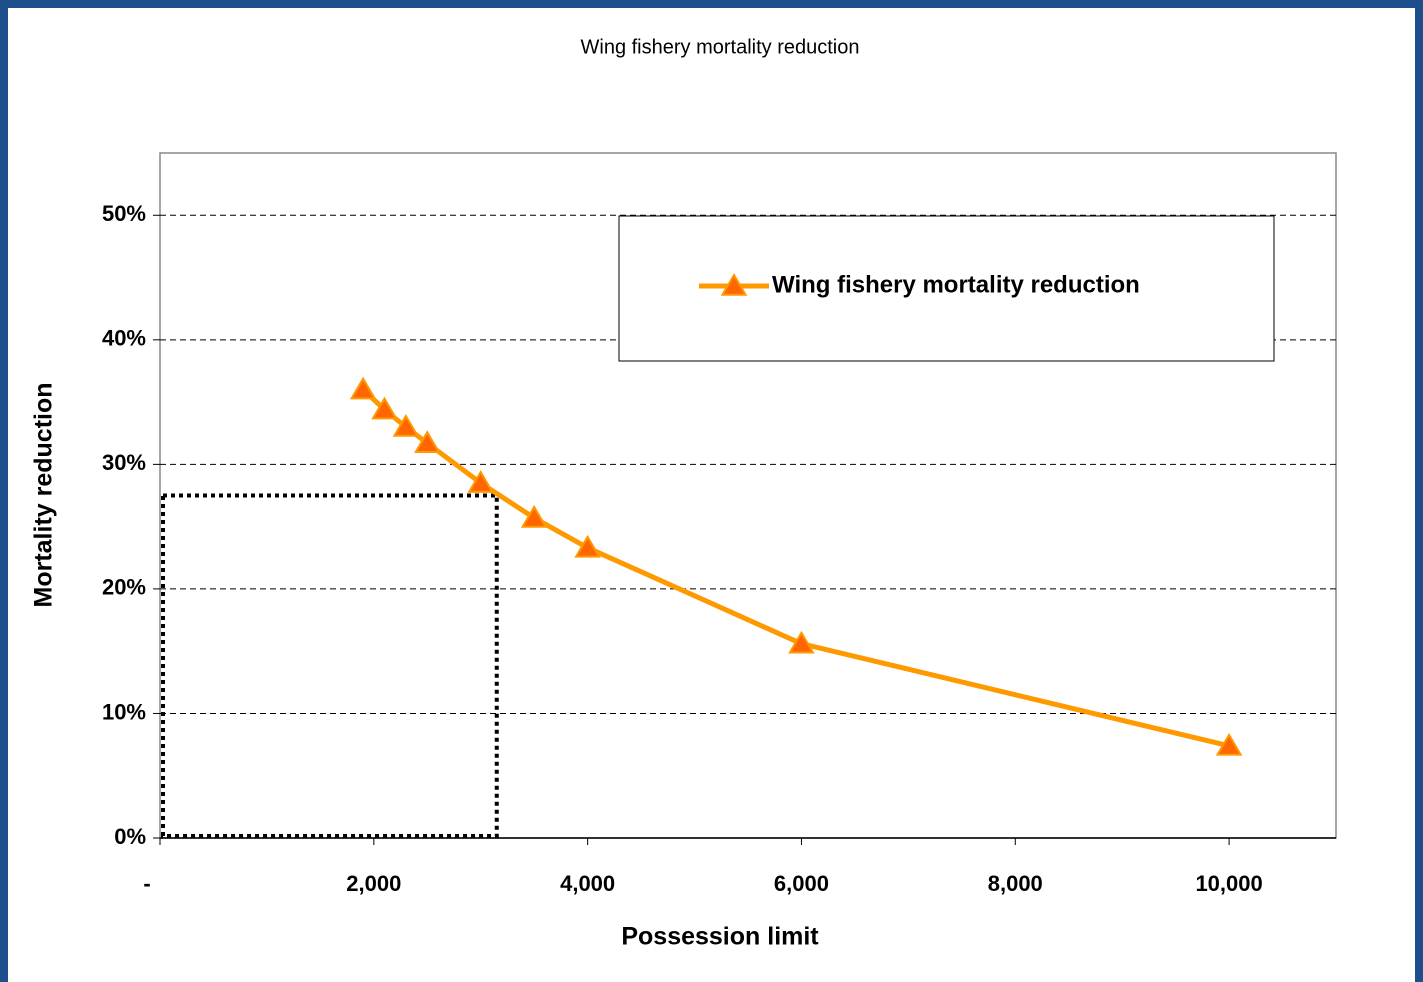 The width and height of the screenshot is (1423, 982). Describe the element at coordinates (373, 883) in the screenshot. I see `x-tick-label: 2,000` at that location.